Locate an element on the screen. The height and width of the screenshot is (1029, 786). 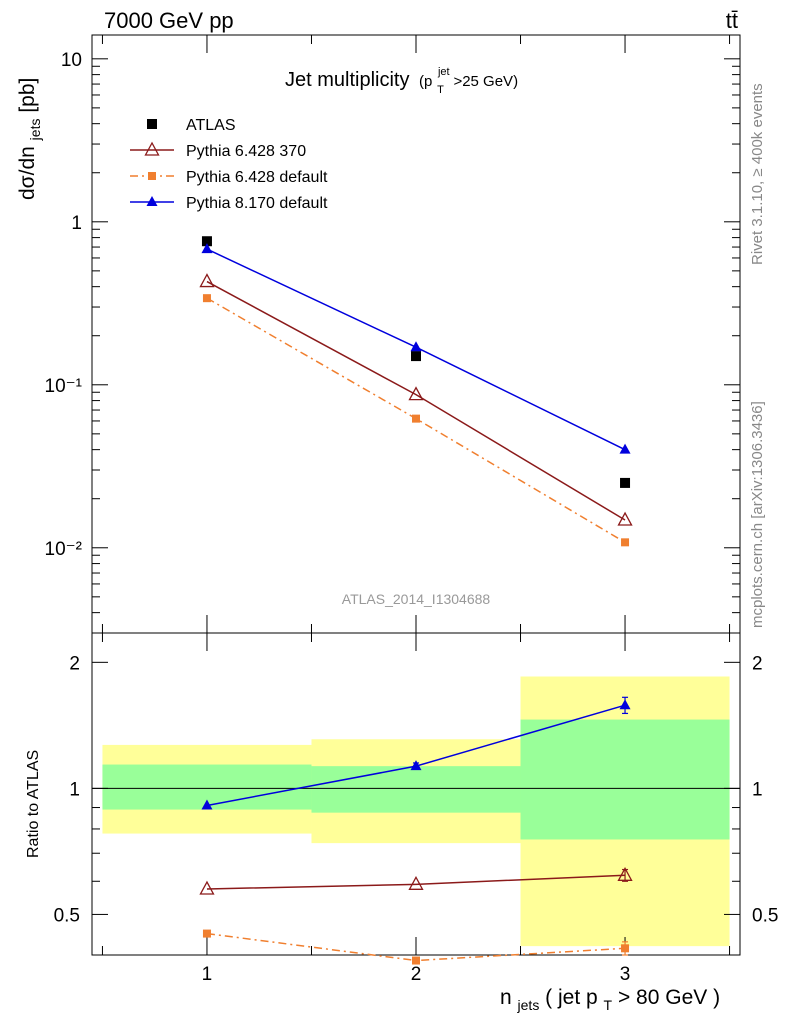
xlabel-rest: > 80 GeV ) is located at coordinates (669, 997).